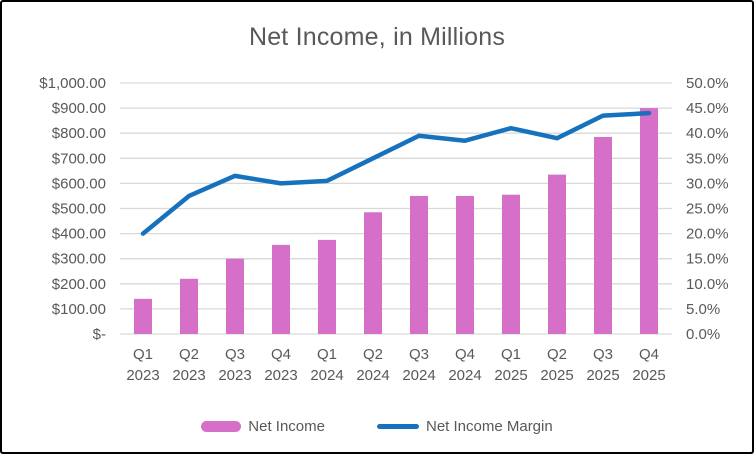 Image resolution: width=754 pixels, height=454 pixels. I want to click on left-axis-tick-label: $100.00, so click(79, 309).